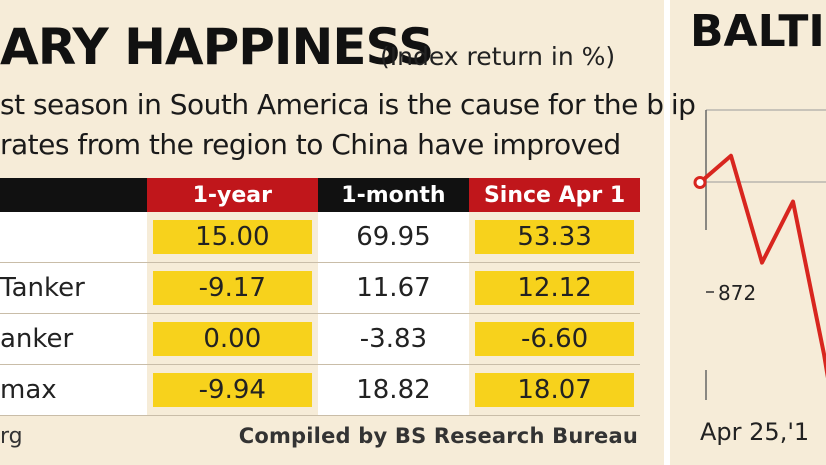 The height and width of the screenshot is (465, 826). Describe the element at coordinates (554, 195) in the screenshot. I see `column-header-since-apr-1: Since Apr 1` at that location.